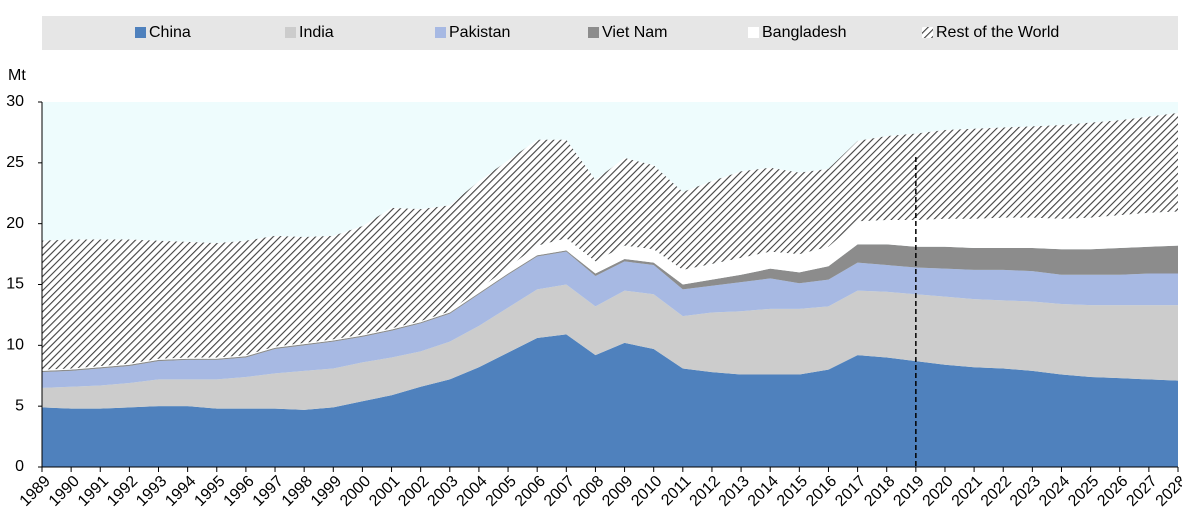  What do you see at coordinates (17, 75) in the screenshot?
I see `y-axis-label: Mt` at bounding box center [17, 75].